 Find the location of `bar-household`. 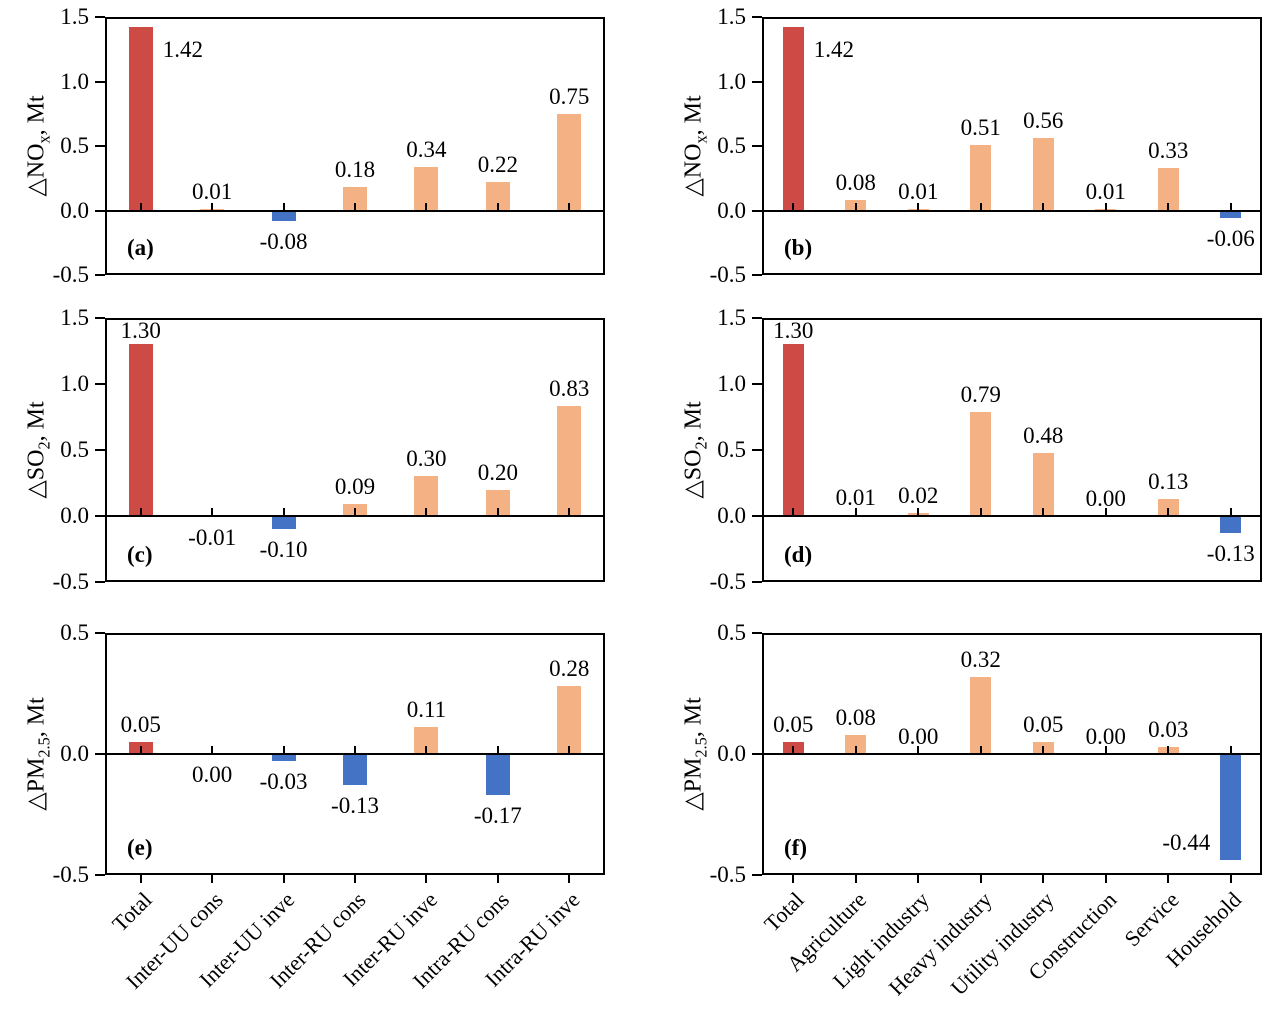

bar-household is located at coordinates (1231, 525).